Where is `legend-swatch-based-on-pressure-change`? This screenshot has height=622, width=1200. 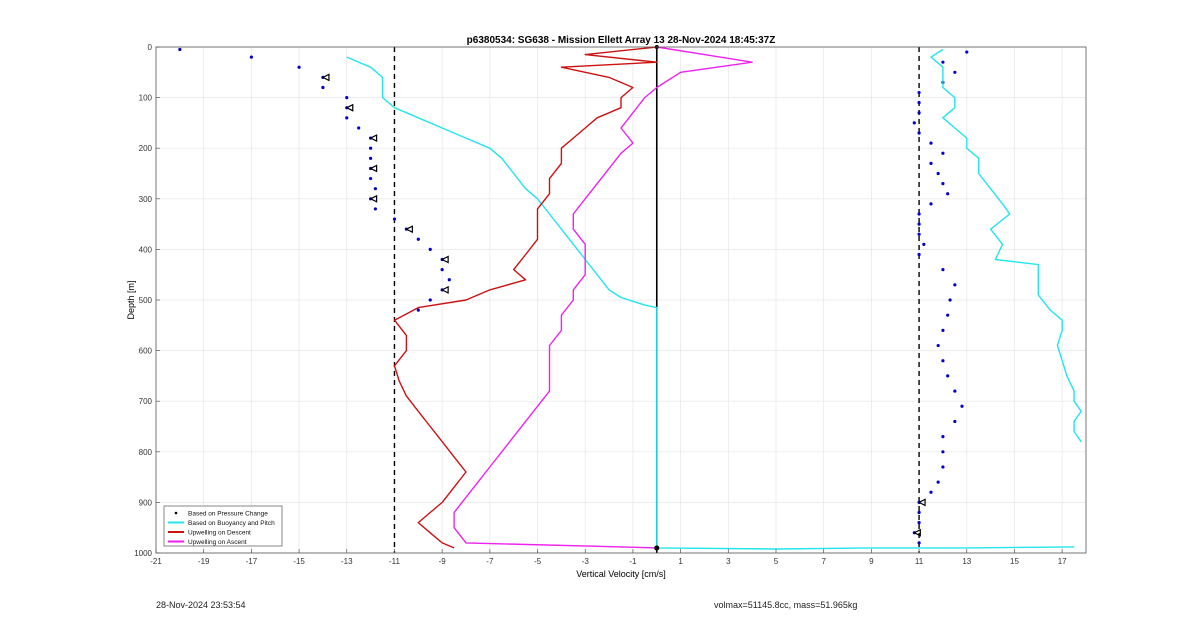 legend-swatch-based-on-pressure-change is located at coordinates (176, 513).